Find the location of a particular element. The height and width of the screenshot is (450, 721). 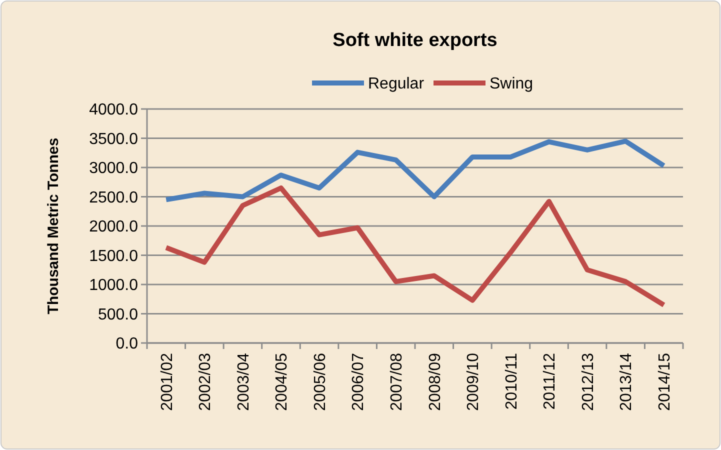

legend-label: Regular is located at coordinates (396, 84).